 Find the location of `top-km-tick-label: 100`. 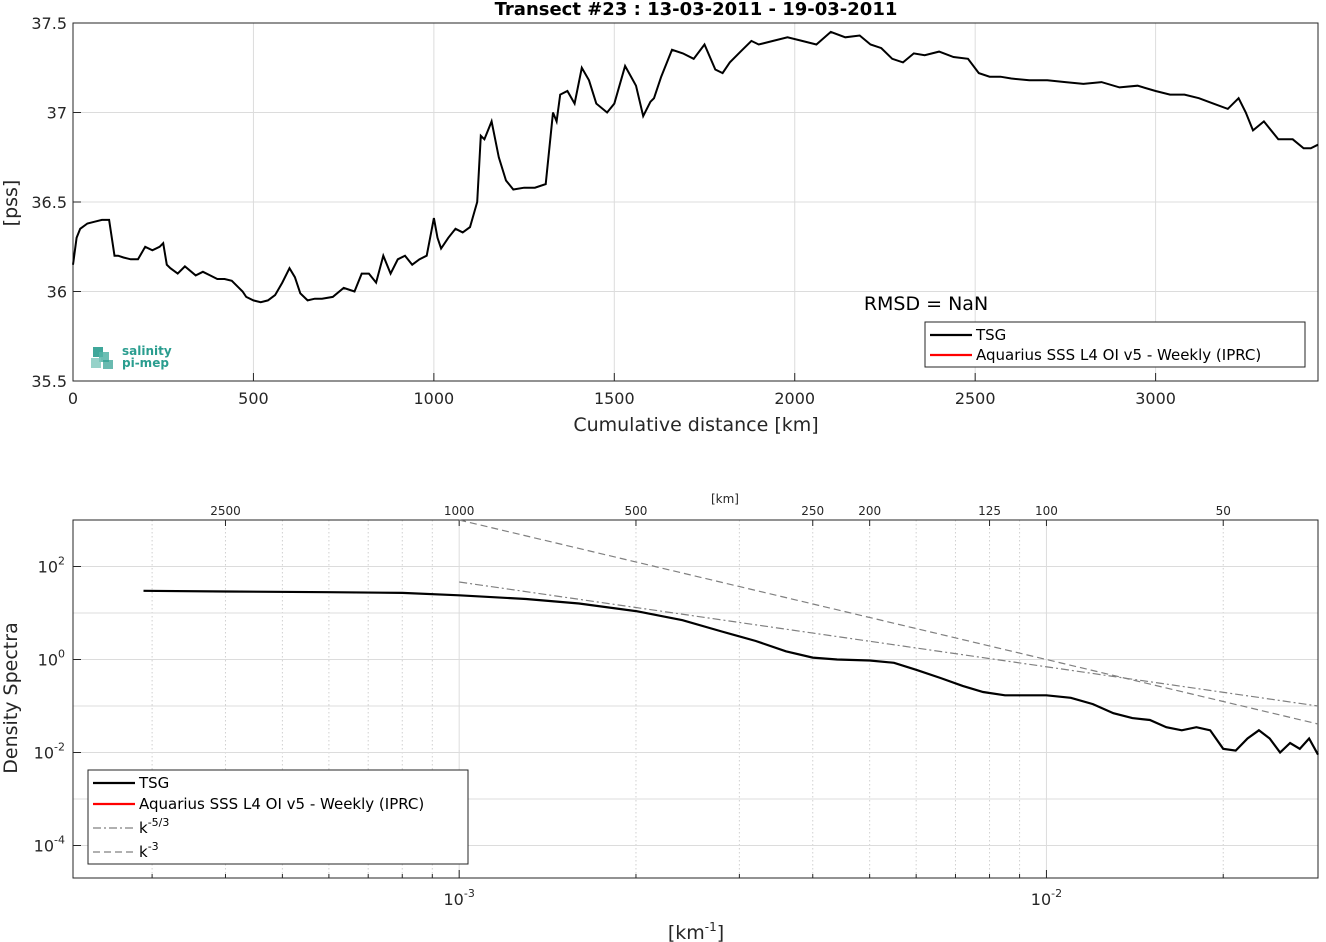

top-km-tick-label: 100 is located at coordinates (1046, 511).